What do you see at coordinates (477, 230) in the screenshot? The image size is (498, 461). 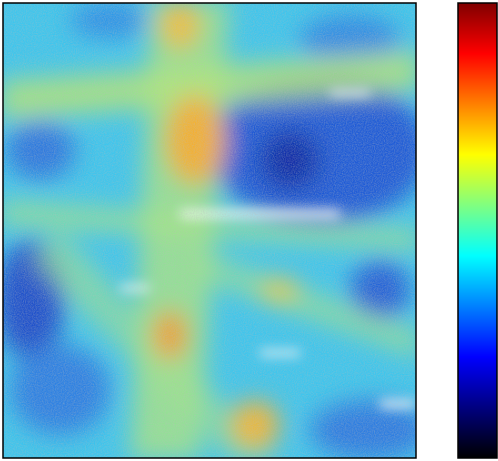 I see `colorbar` at bounding box center [477, 230].